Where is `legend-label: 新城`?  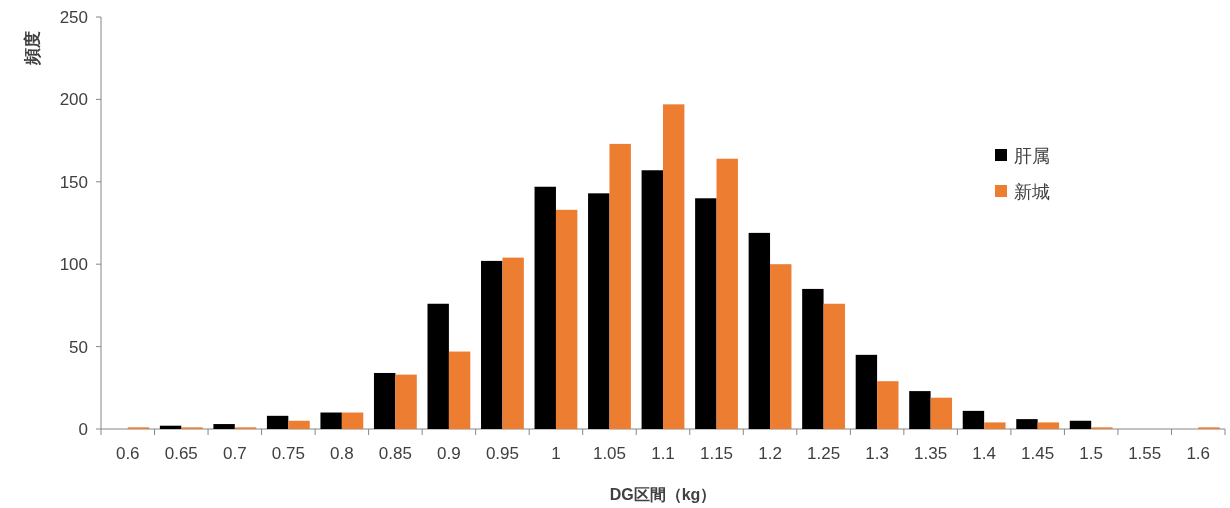 legend-label: 新城 is located at coordinates (1032, 192).